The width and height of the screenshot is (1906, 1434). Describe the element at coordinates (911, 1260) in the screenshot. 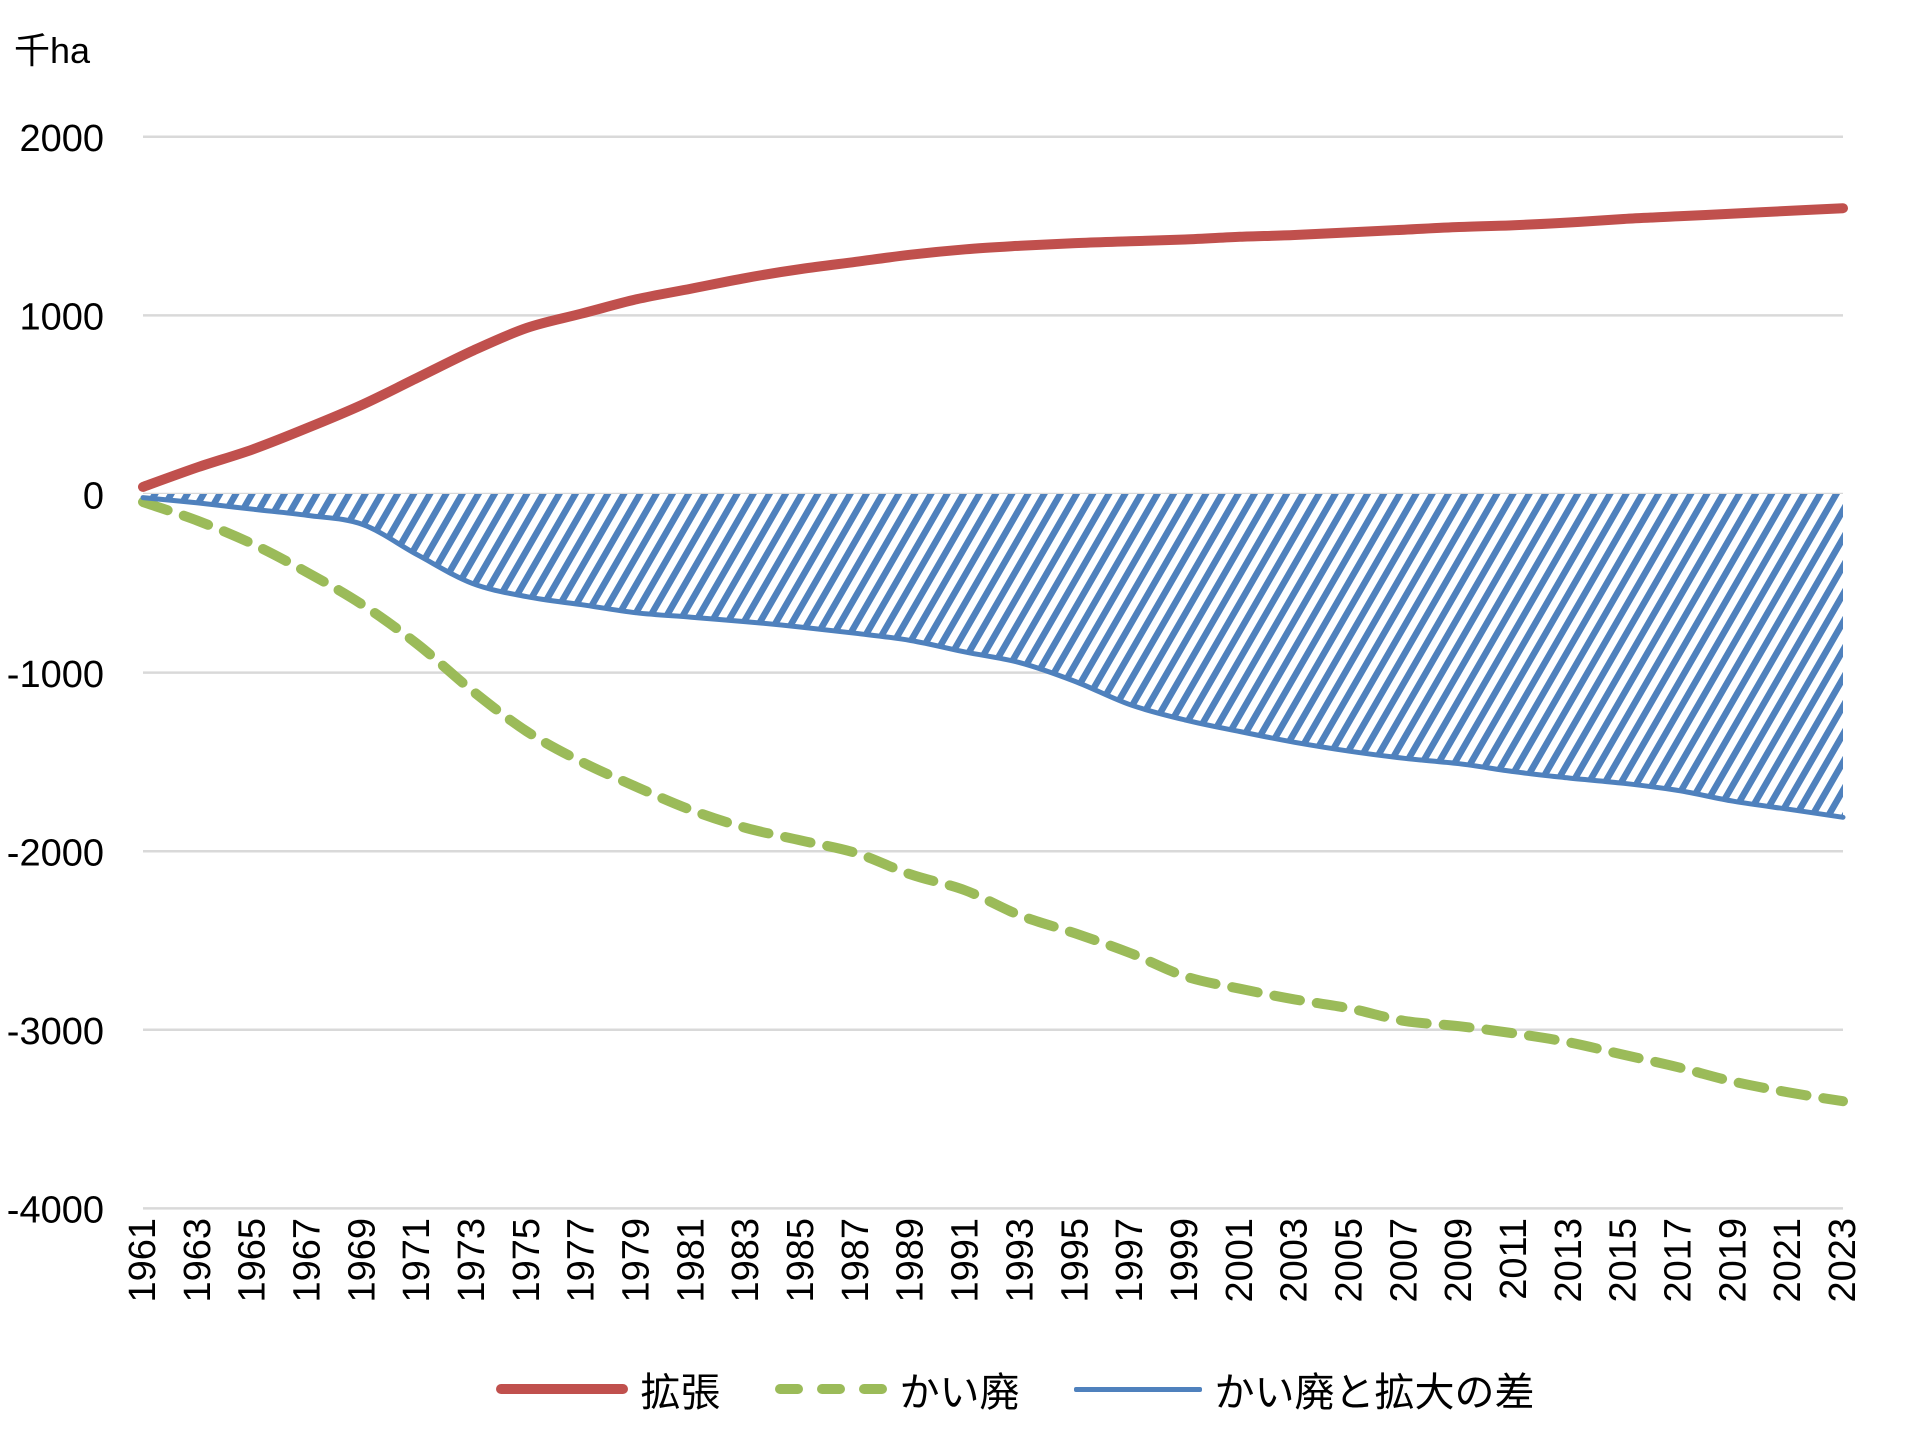

I see `x-tick-label: 1989` at that location.